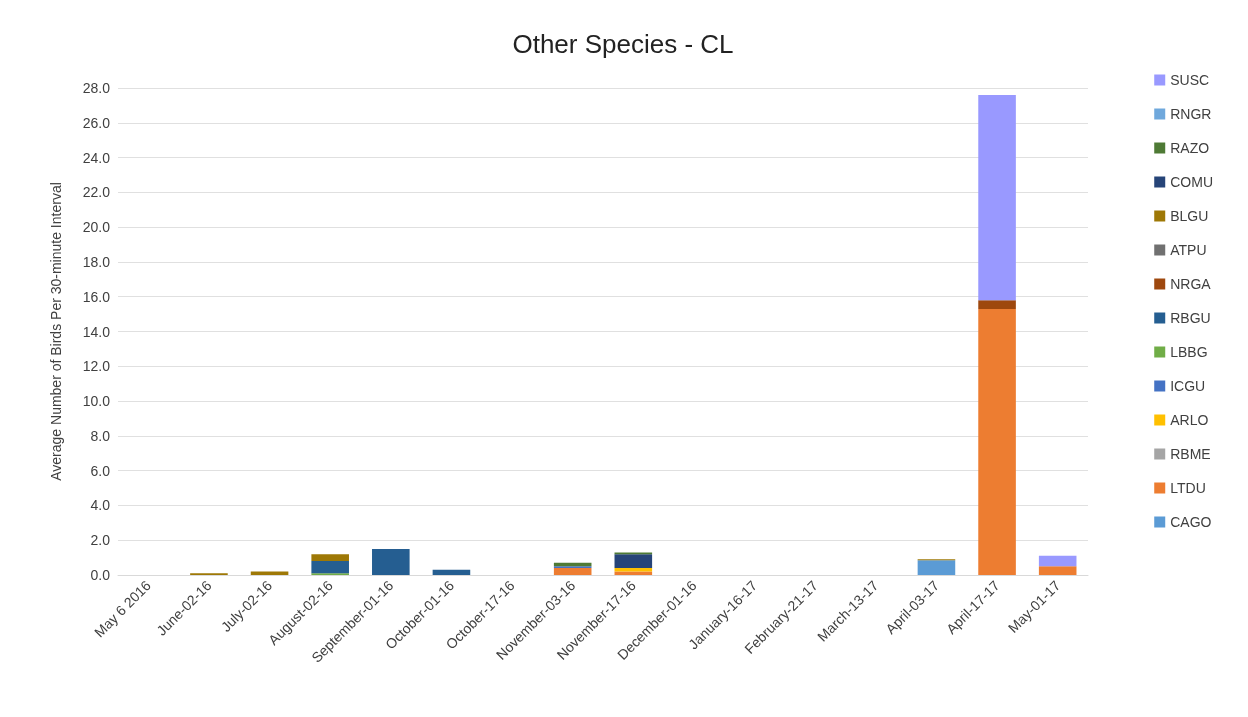 This screenshot has width=1248, height=717. I want to click on legend-label: LTDU, so click(1188, 488).